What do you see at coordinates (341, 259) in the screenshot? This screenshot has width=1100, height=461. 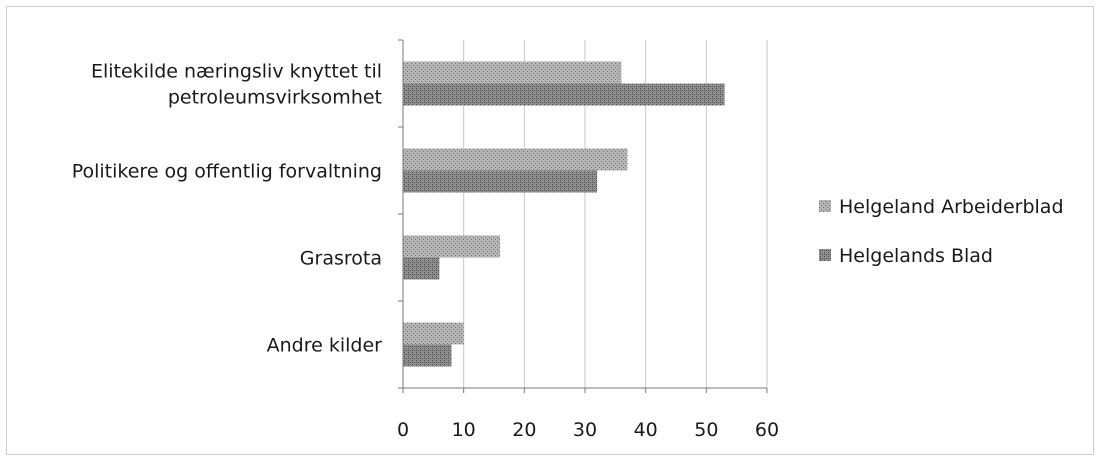 I see `category-label: Grasrota` at bounding box center [341, 259].